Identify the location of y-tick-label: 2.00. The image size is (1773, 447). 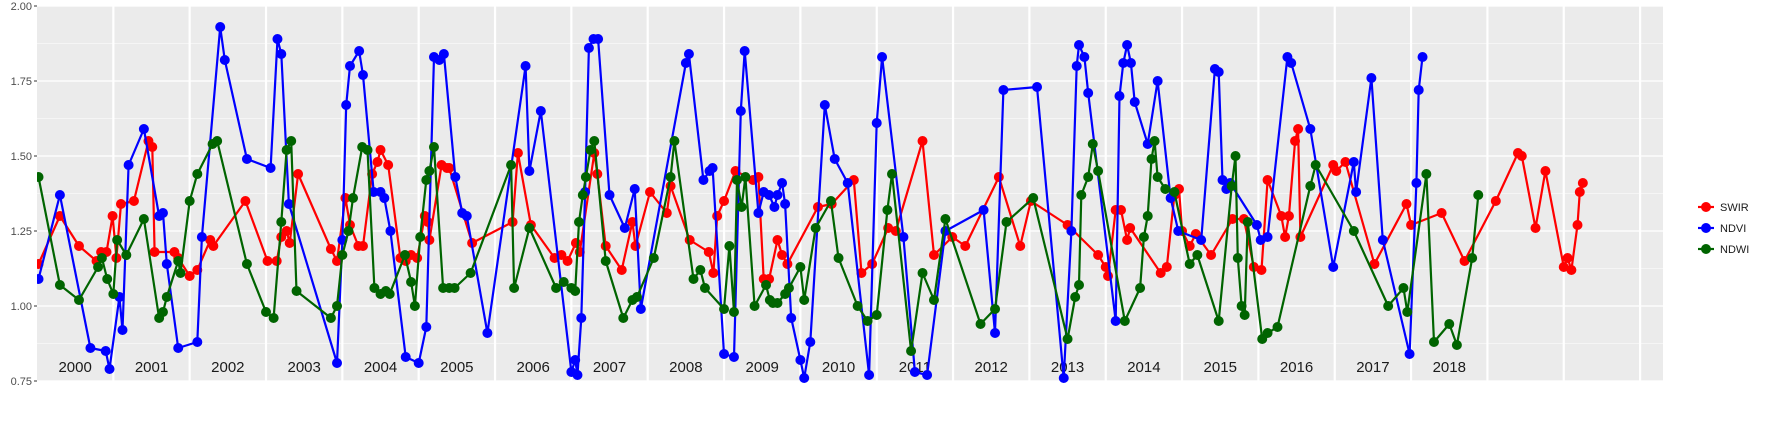
(21, 7).